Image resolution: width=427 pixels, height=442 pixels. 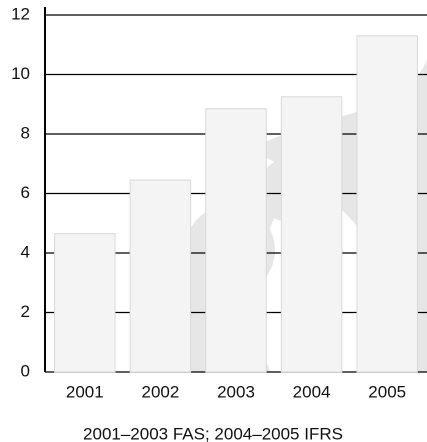 I want to click on x-tick-label: 2004, so click(x=312, y=391).